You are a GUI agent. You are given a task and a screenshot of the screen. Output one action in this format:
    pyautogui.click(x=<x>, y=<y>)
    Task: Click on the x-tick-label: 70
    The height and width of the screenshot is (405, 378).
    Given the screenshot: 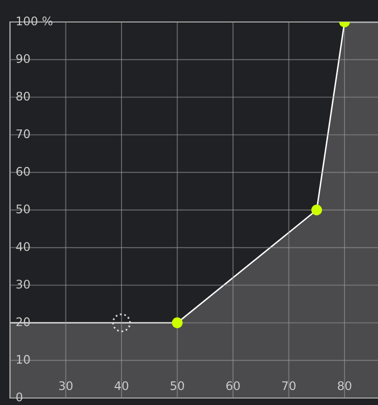 What is the action you would take?
    pyautogui.click(x=289, y=385)
    